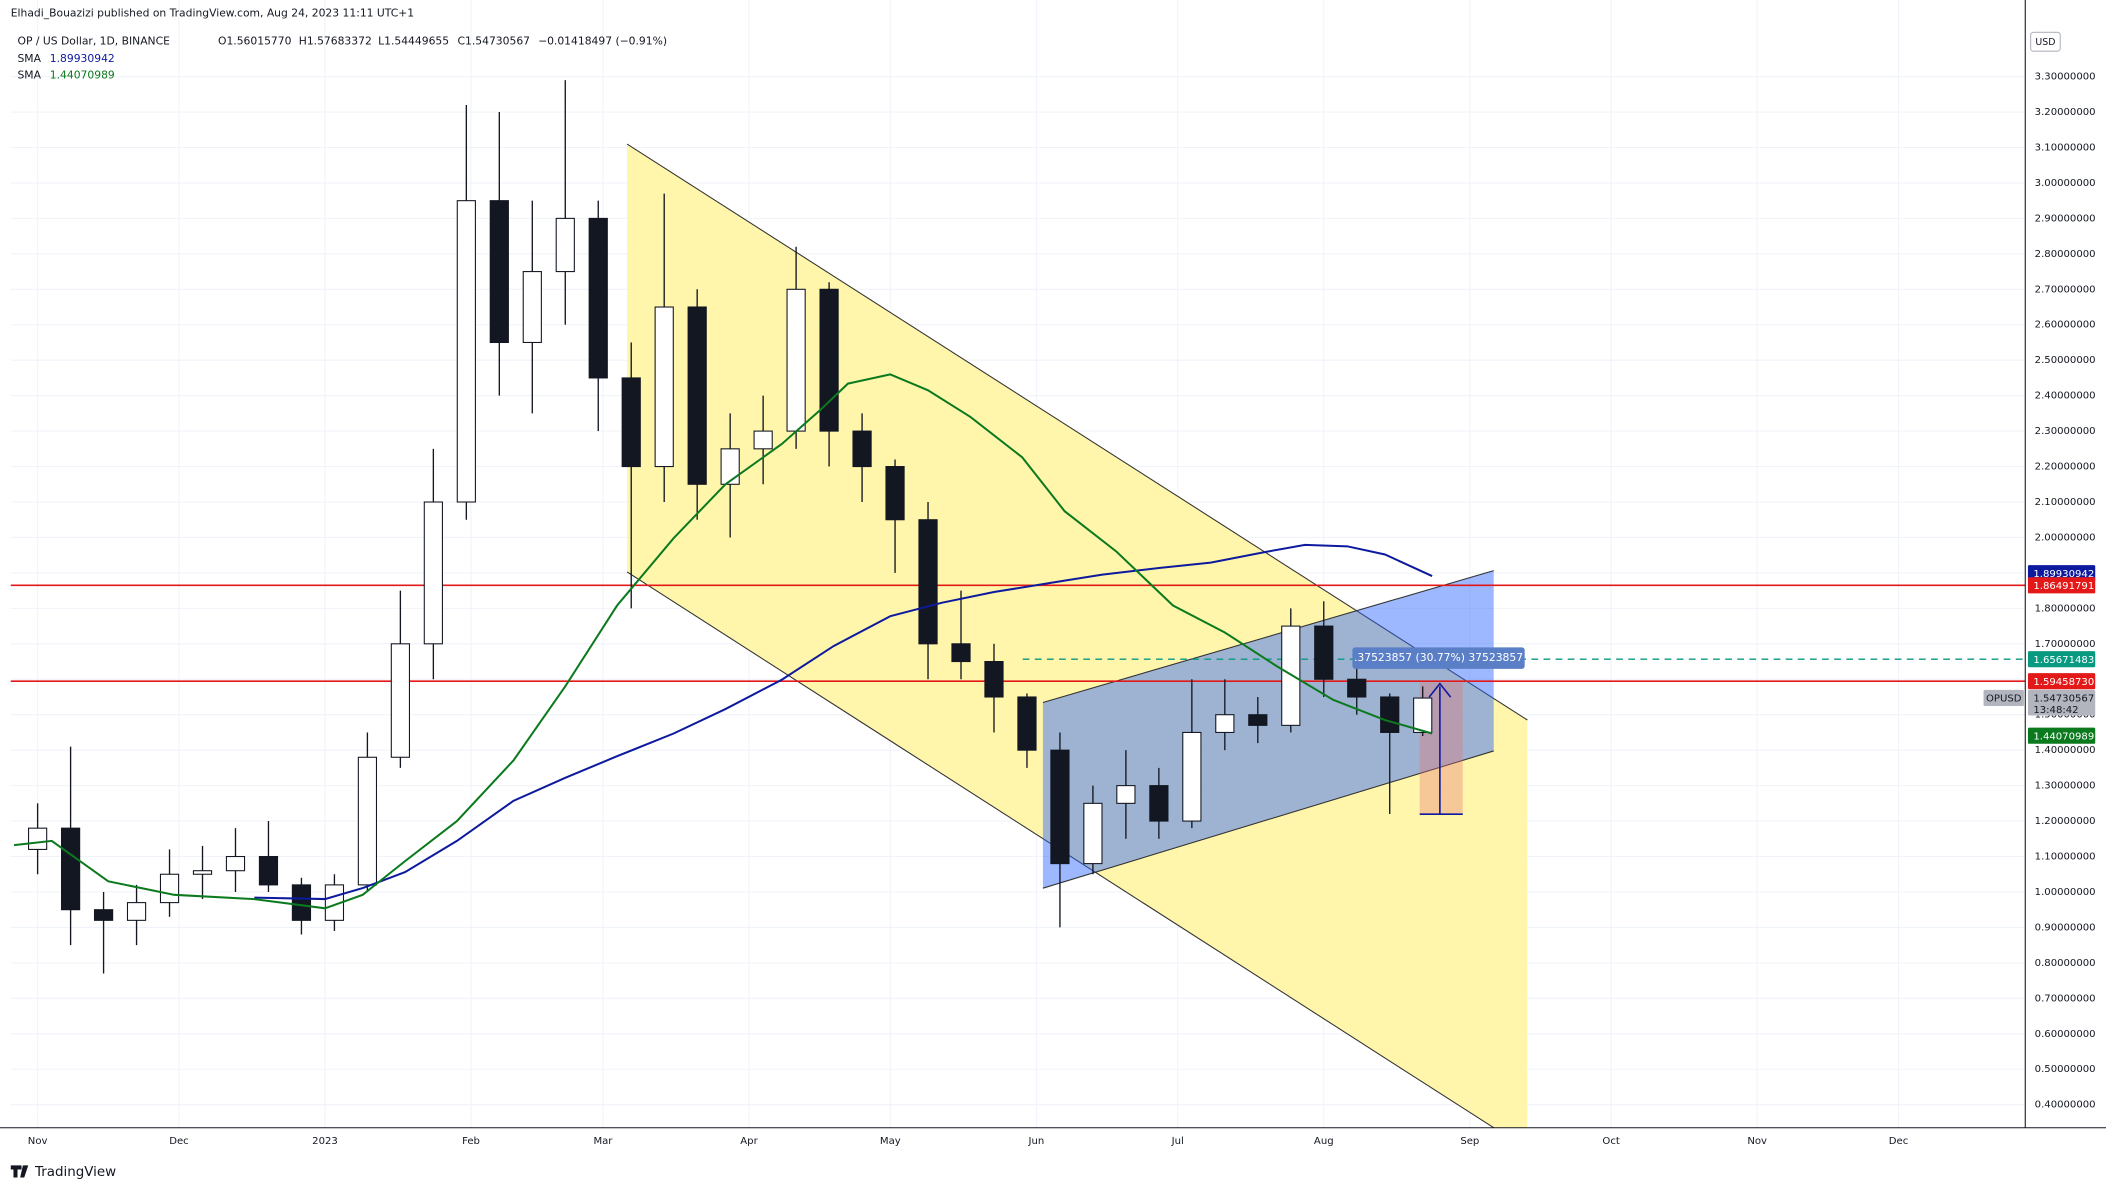 This screenshot has height=1189, width=2106. What do you see at coordinates (2065, 786) in the screenshot?
I see `y-tick-label: 1.30000000` at bounding box center [2065, 786].